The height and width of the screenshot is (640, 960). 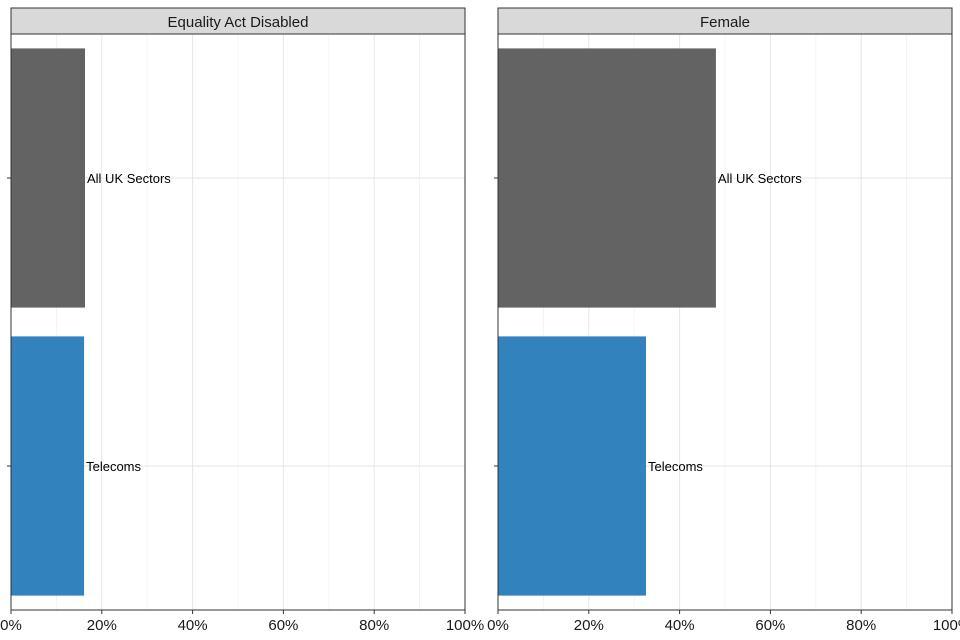 I want to click on panel-title: Female, so click(x=725, y=22).